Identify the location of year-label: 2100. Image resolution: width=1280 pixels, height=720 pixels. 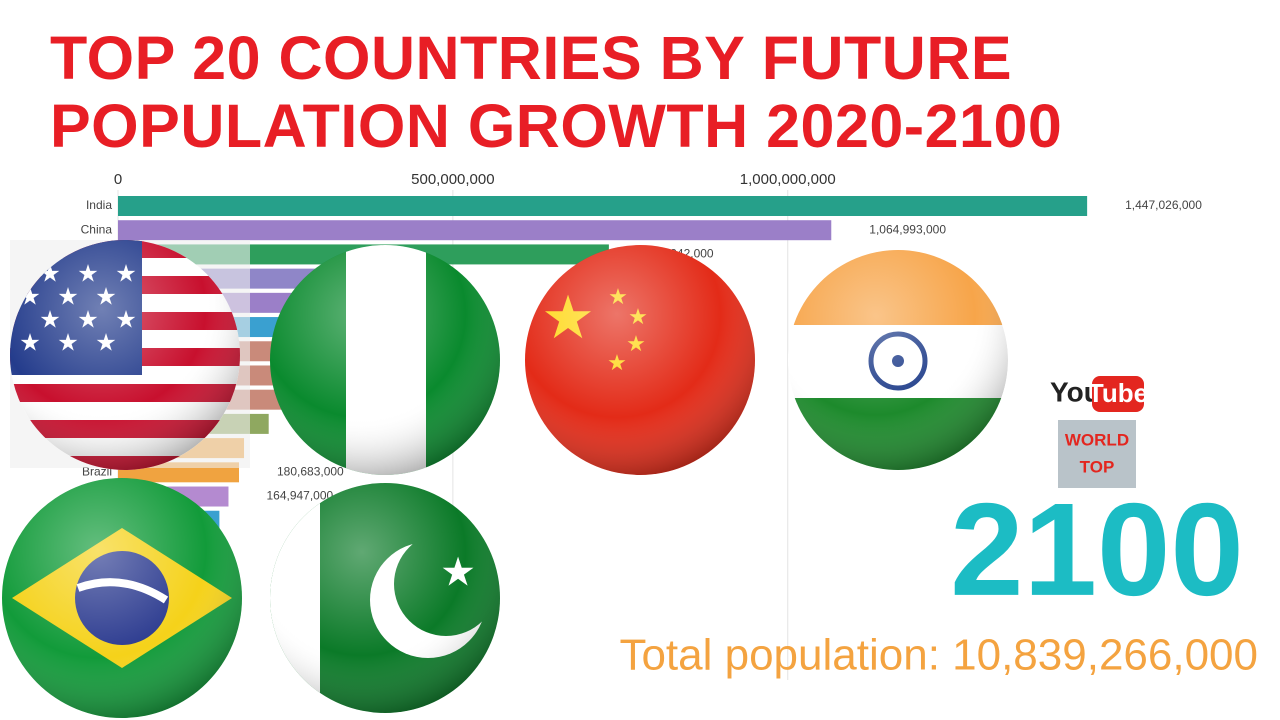
(1097, 549).